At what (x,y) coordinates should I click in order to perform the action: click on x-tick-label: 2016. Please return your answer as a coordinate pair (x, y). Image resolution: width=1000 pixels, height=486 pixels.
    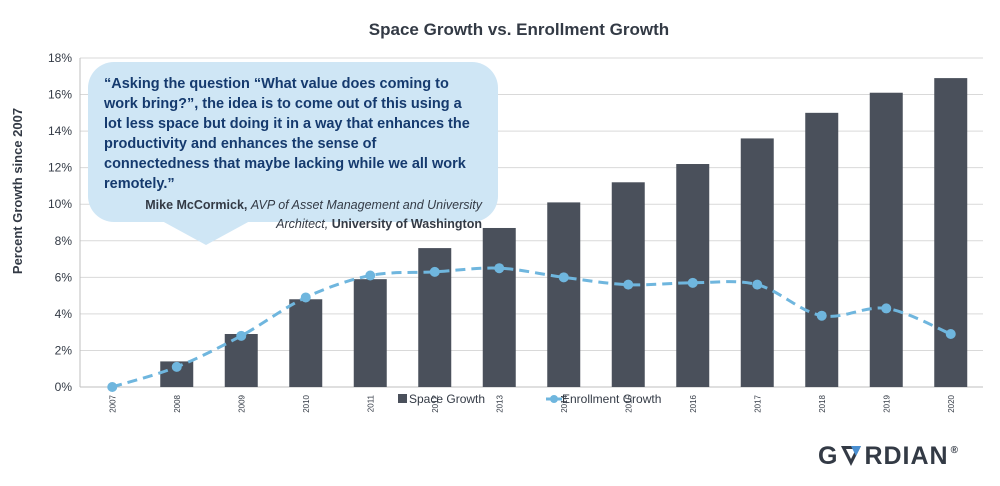
    Looking at the image, I should click on (693, 403).